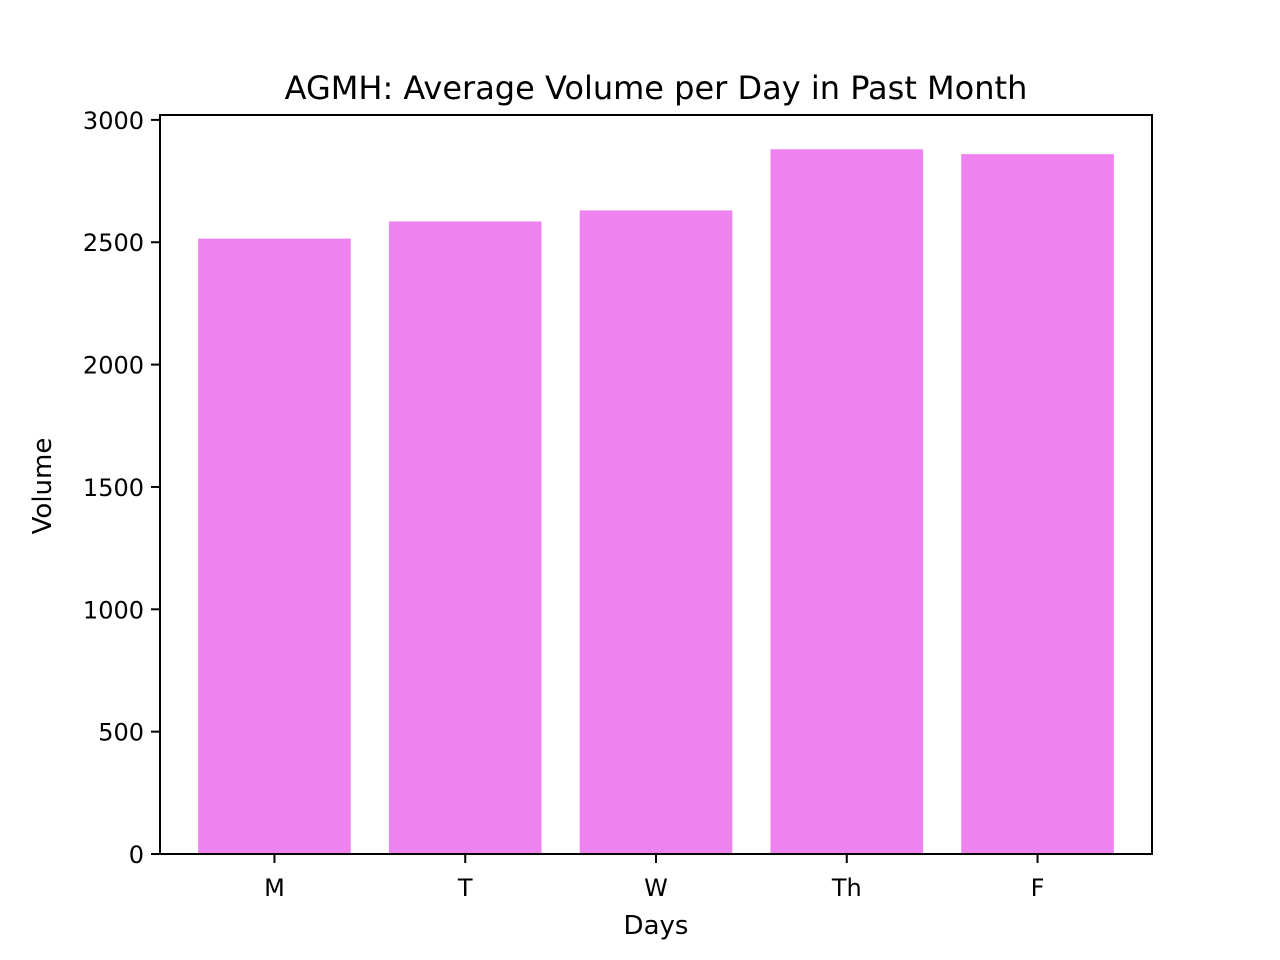 The width and height of the screenshot is (1280, 960). Describe the element at coordinates (465, 888) in the screenshot. I see `x-tick-label: T` at that location.